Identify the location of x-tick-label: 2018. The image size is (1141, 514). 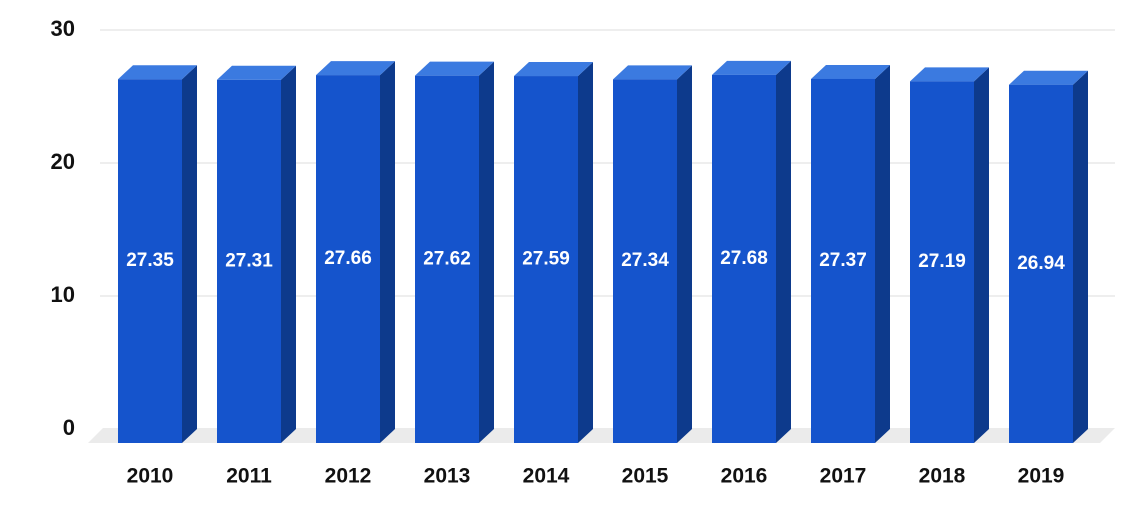
(942, 476).